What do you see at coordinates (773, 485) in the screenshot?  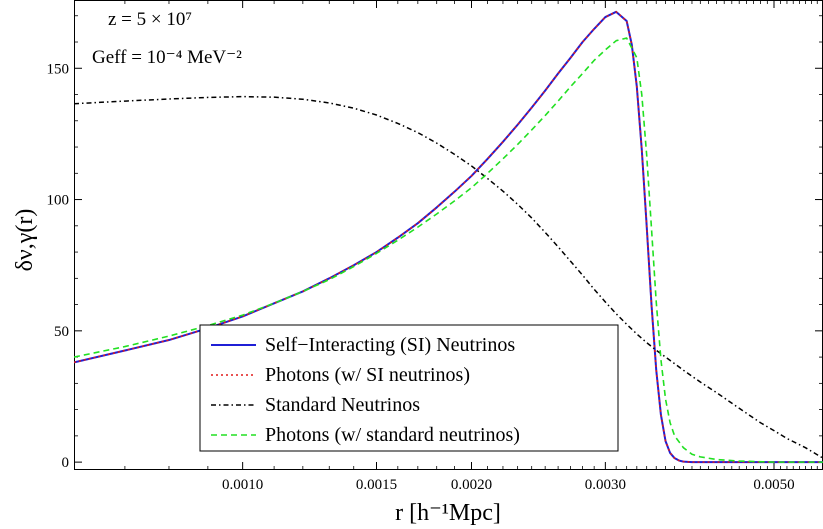 I see `x-tick-label: 0.0050` at bounding box center [773, 485].